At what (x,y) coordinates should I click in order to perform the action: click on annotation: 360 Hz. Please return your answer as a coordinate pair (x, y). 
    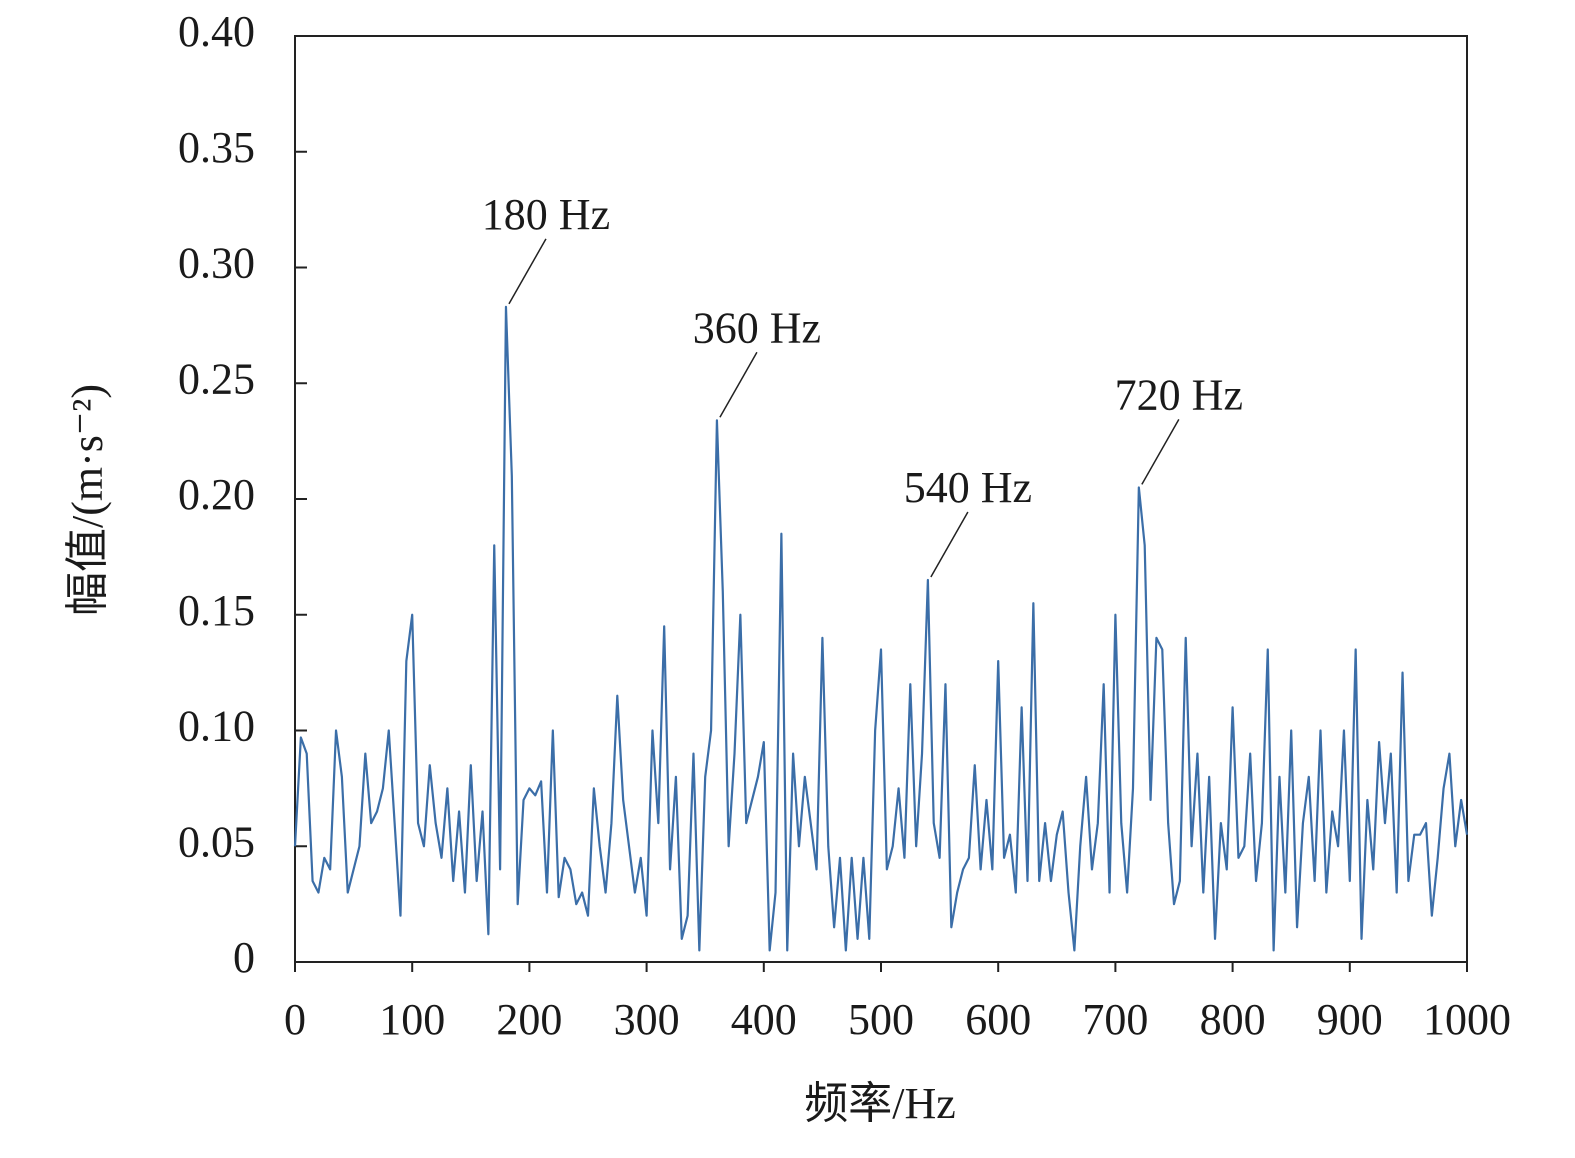
    Looking at the image, I should click on (757, 327).